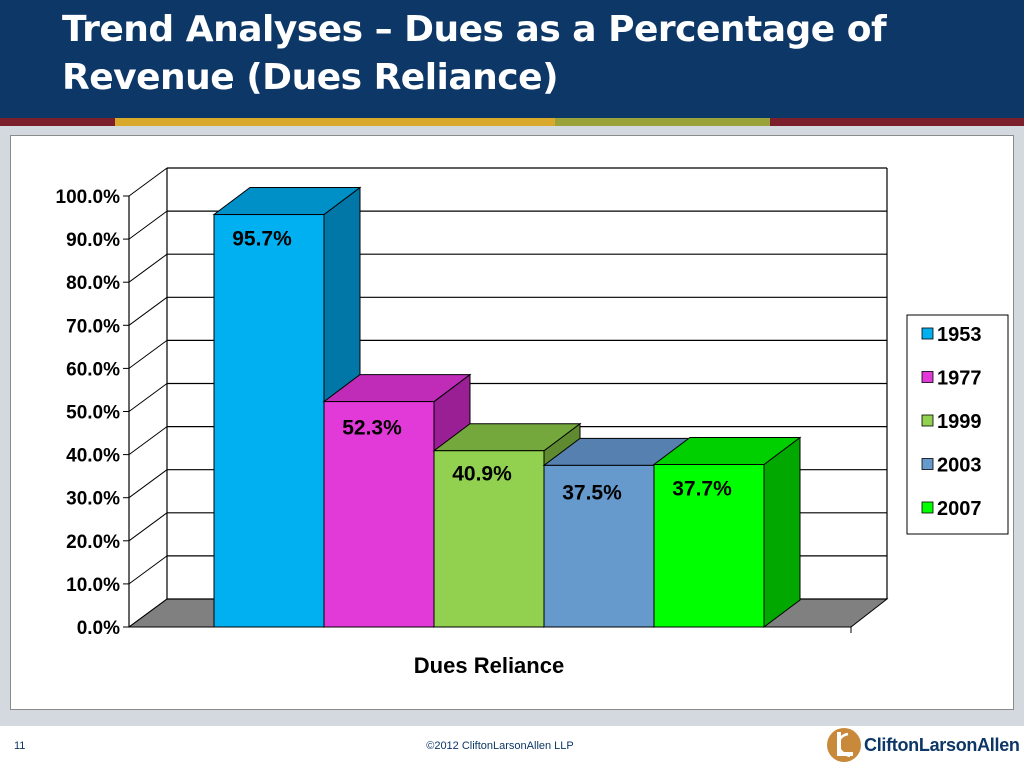 The height and width of the screenshot is (768, 1024). I want to click on legend-label: 1999, so click(959, 422).